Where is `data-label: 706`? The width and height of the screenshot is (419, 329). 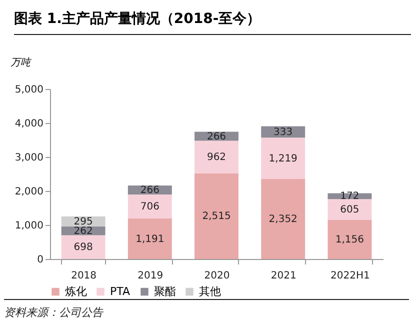 data-label: 706 is located at coordinates (150, 207).